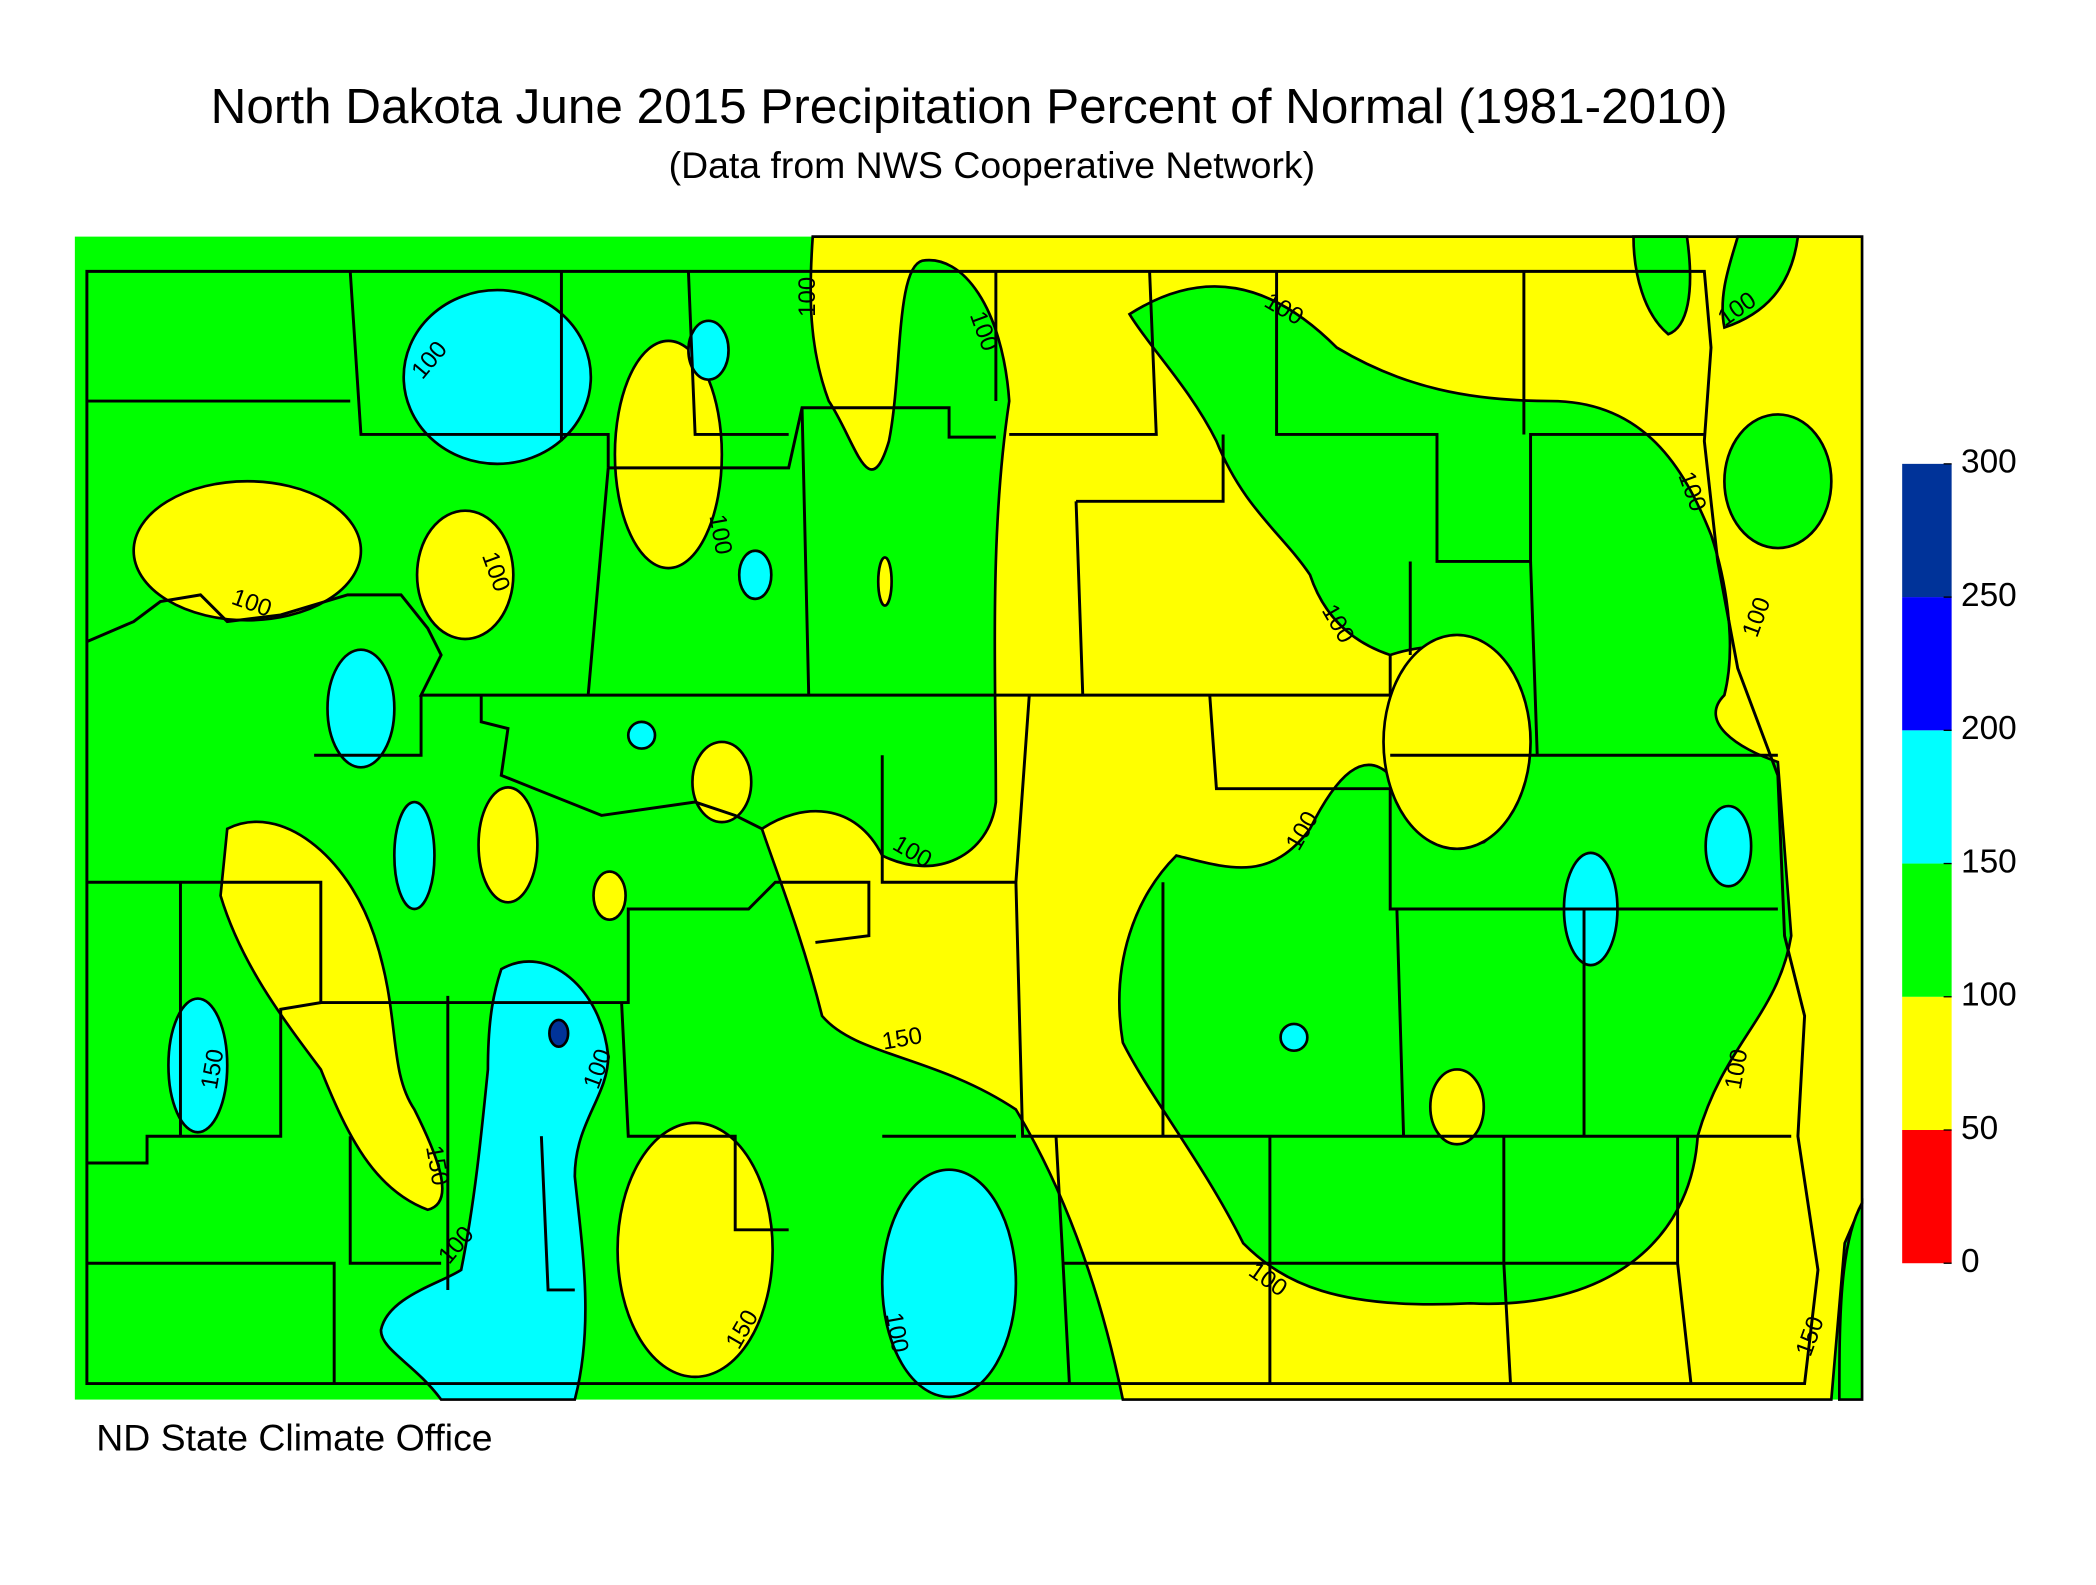  What do you see at coordinates (1989, 995) in the screenshot?
I see `colorbar-tick-label: 100` at bounding box center [1989, 995].